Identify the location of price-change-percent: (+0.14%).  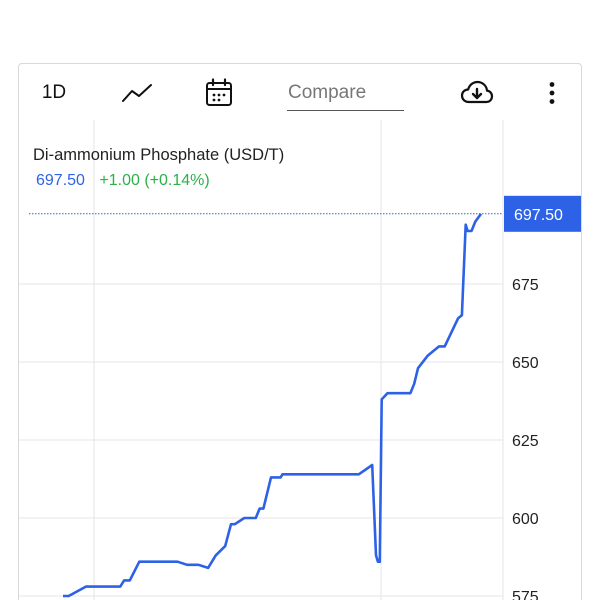
(177, 180).